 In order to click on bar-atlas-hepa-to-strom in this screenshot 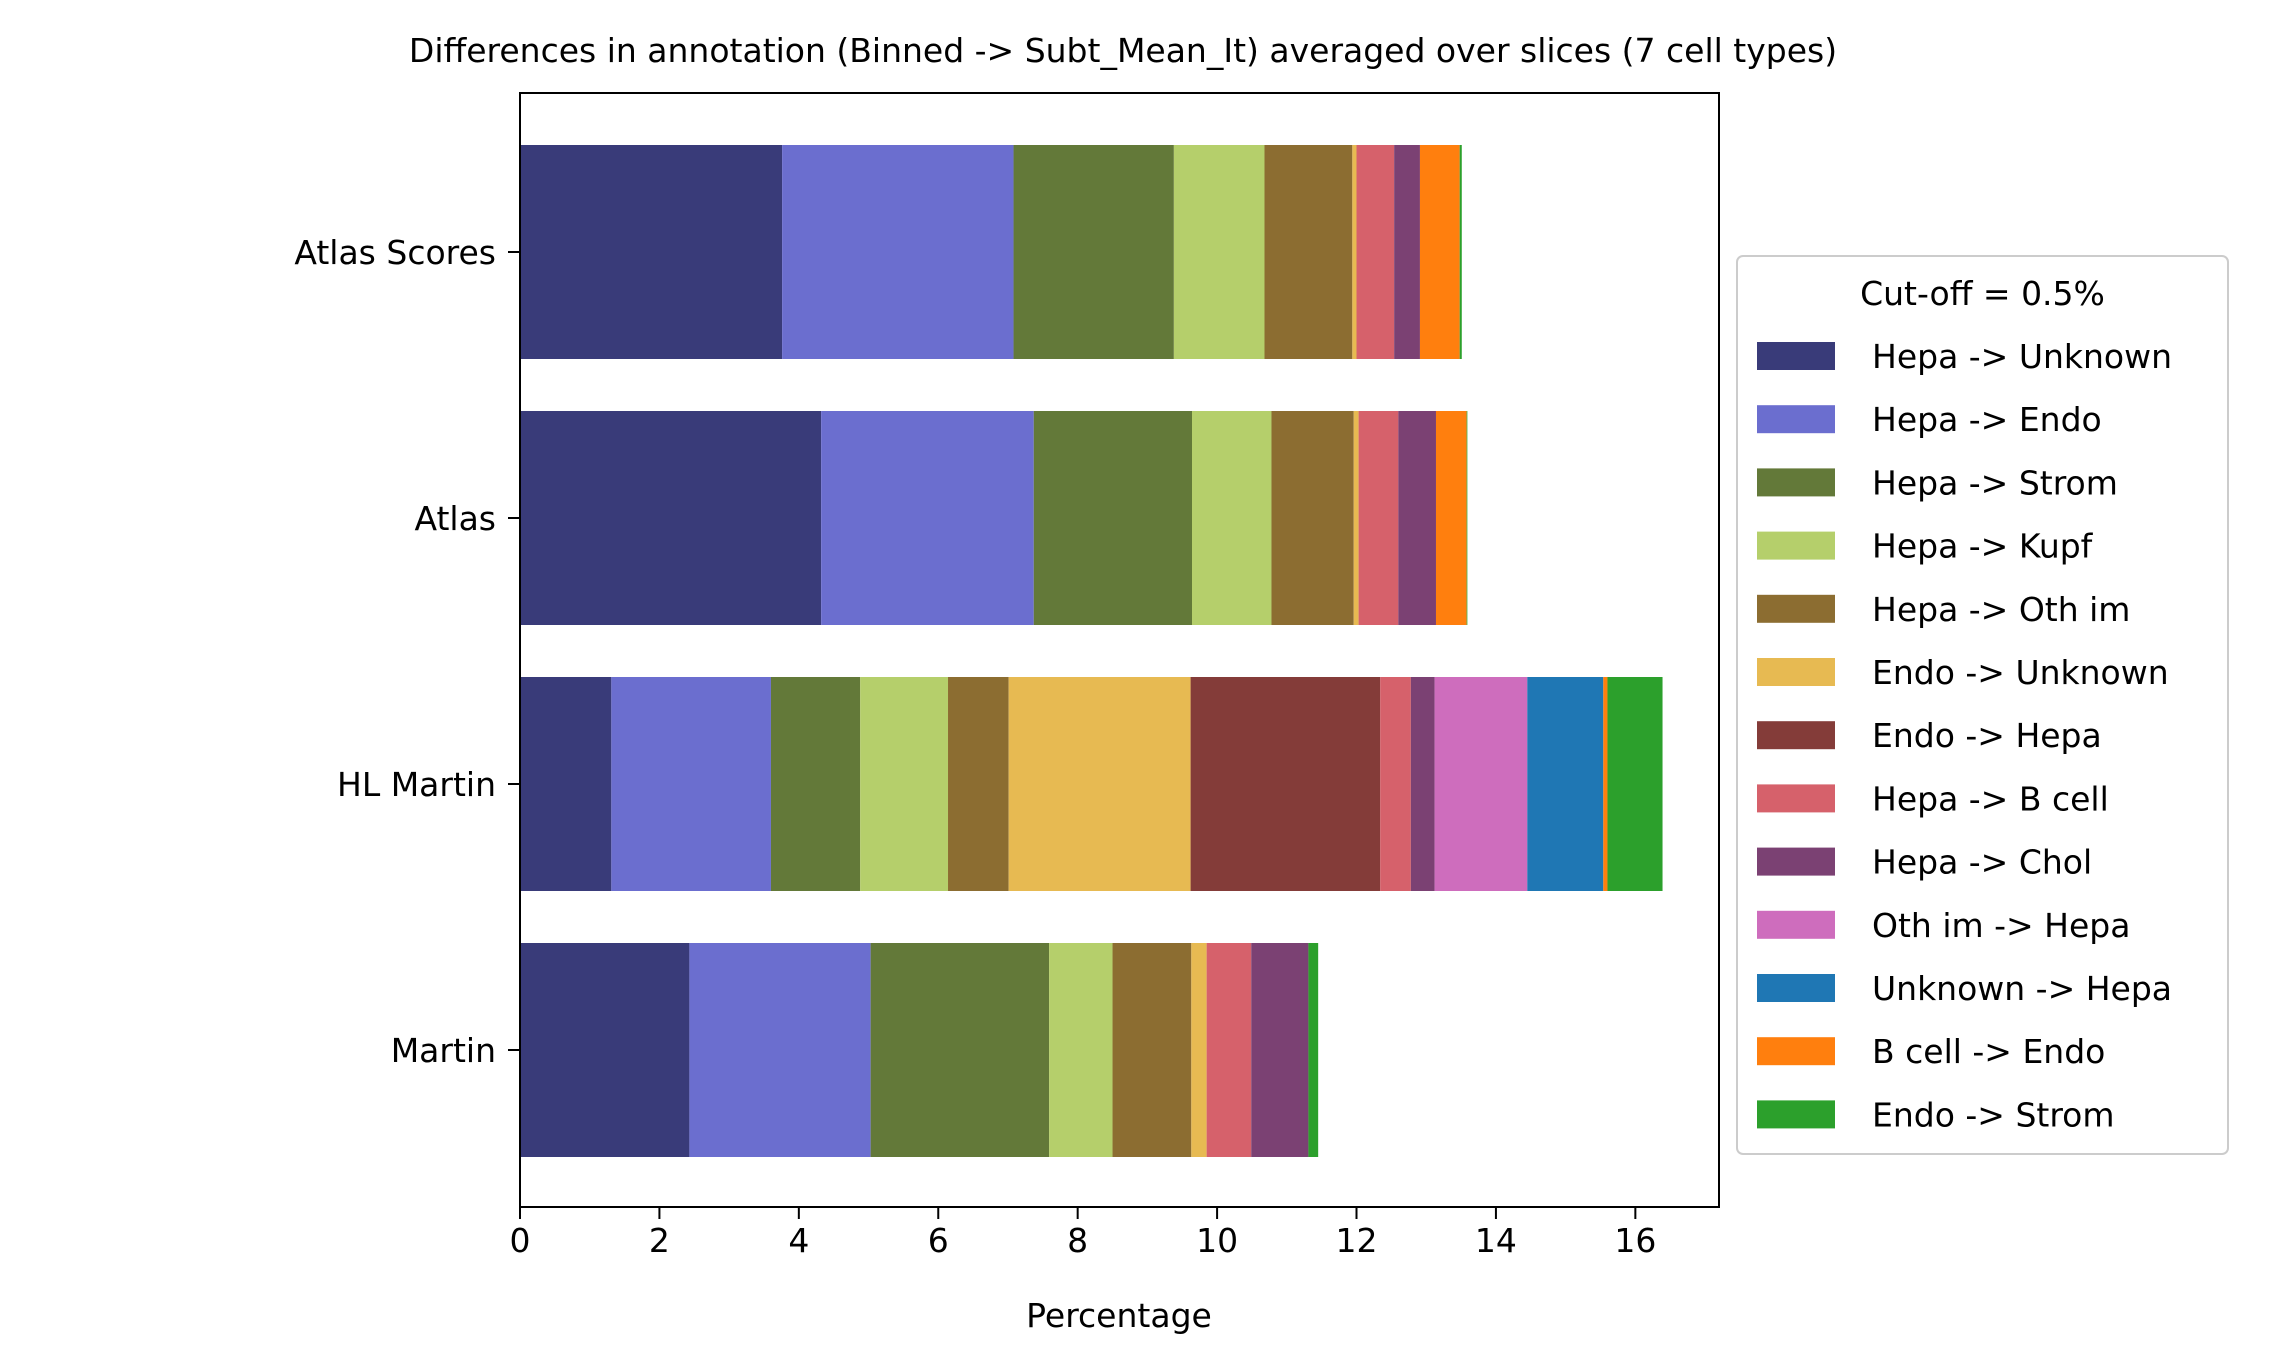, I will do `click(1112, 518)`.